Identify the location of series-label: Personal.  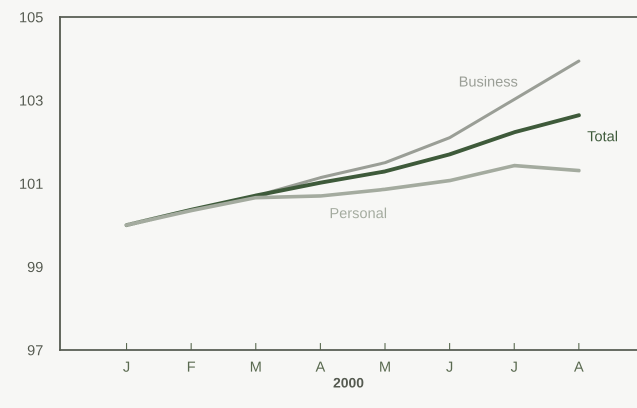
(358, 213).